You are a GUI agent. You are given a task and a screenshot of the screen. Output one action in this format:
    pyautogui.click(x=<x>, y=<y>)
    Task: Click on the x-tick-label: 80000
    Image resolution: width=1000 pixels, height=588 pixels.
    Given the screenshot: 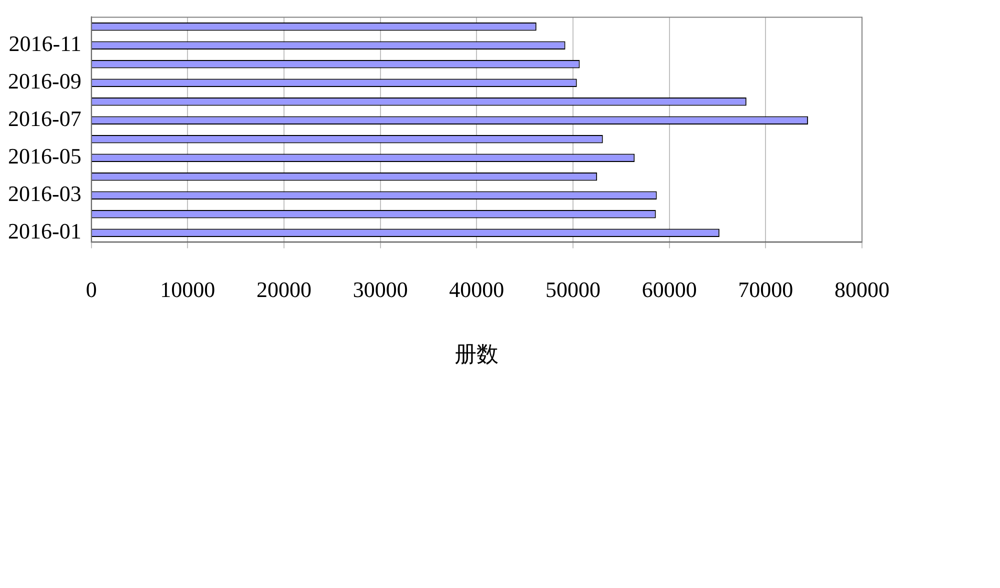 What is the action you would take?
    pyautogui.click(x=862, y=289)
    